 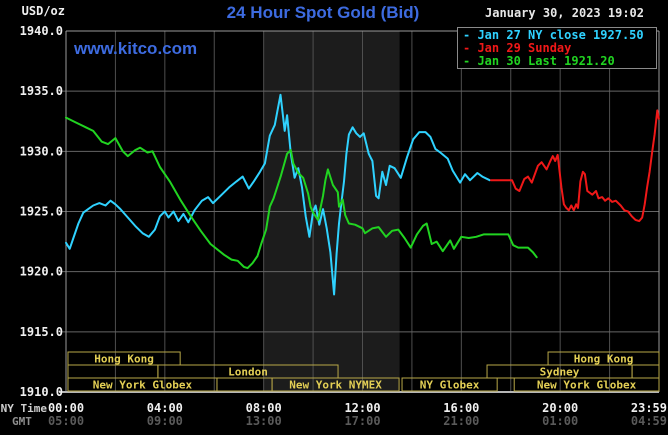 What do you see at coordinates (362, 421) in the screenshot?
I see `x-tick-gmt-label: 17:00` at bounding box center [362, 421].